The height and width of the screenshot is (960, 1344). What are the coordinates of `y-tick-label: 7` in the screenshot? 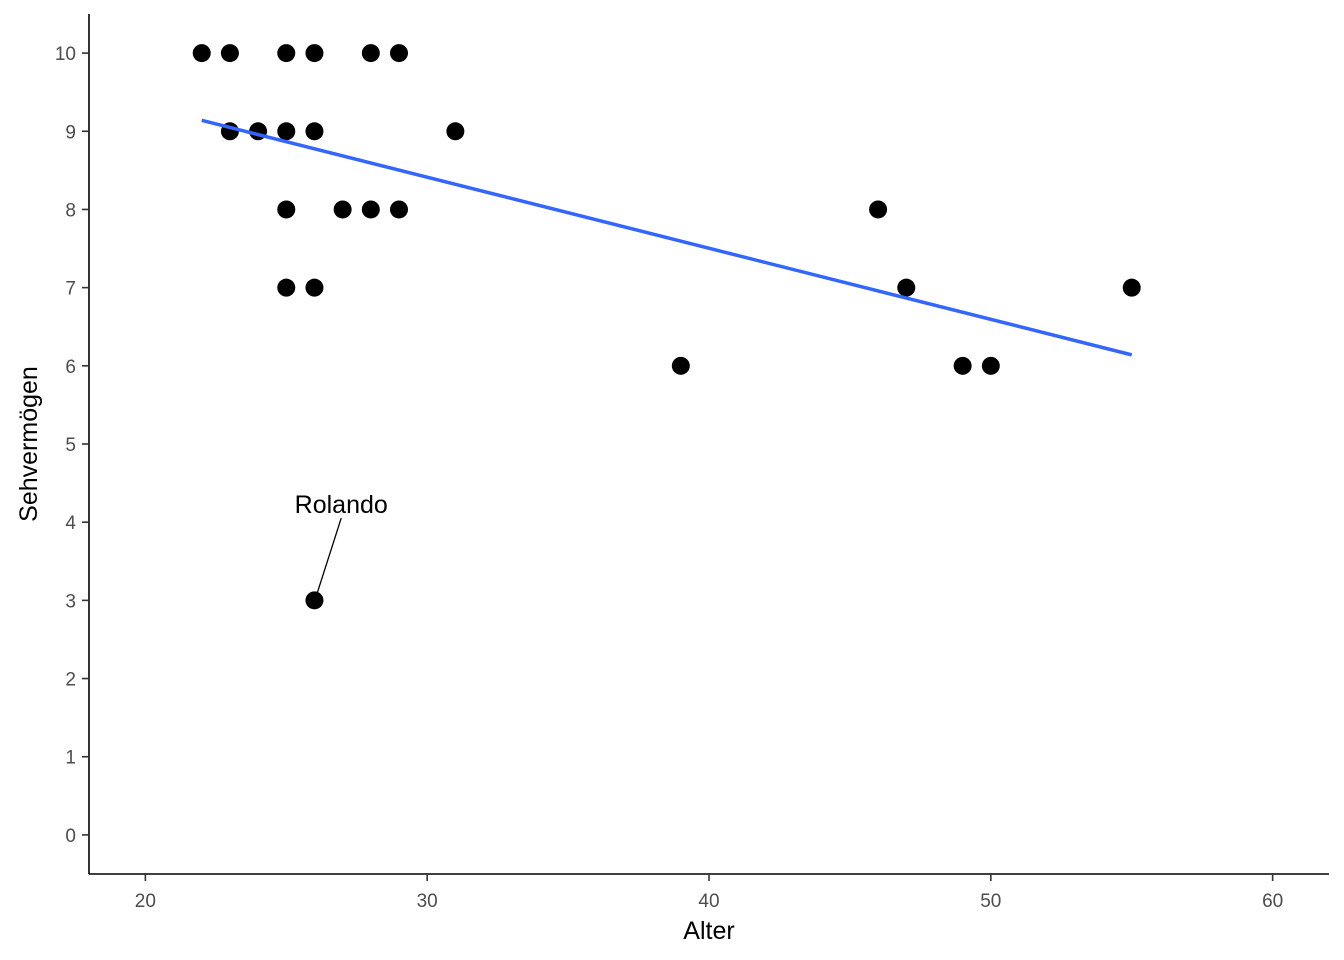 It's located at (70, 289).